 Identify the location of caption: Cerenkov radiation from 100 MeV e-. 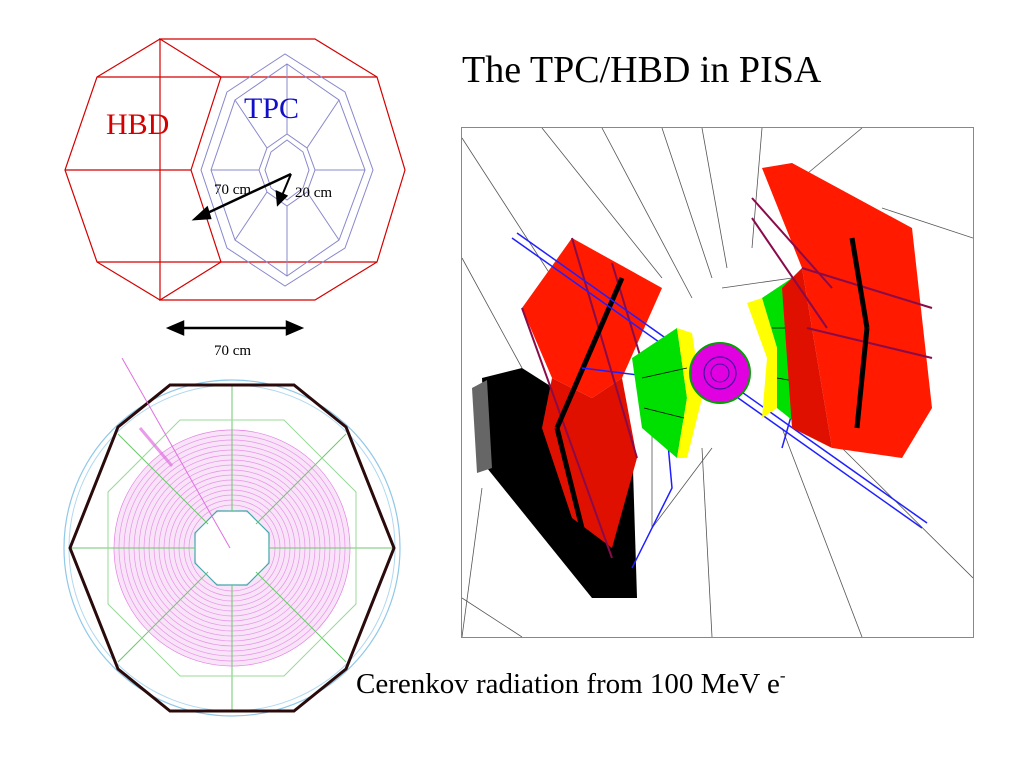
(571, 683).